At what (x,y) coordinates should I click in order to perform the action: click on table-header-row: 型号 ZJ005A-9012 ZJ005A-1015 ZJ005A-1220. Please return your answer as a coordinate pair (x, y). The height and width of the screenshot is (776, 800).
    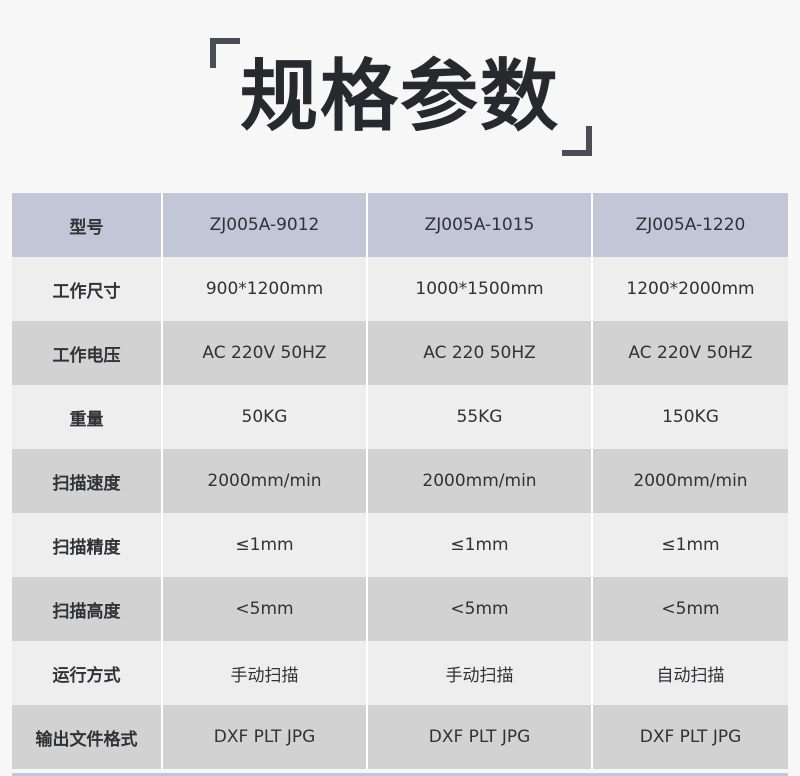
    Looking at the image, I should click on (400, 225).